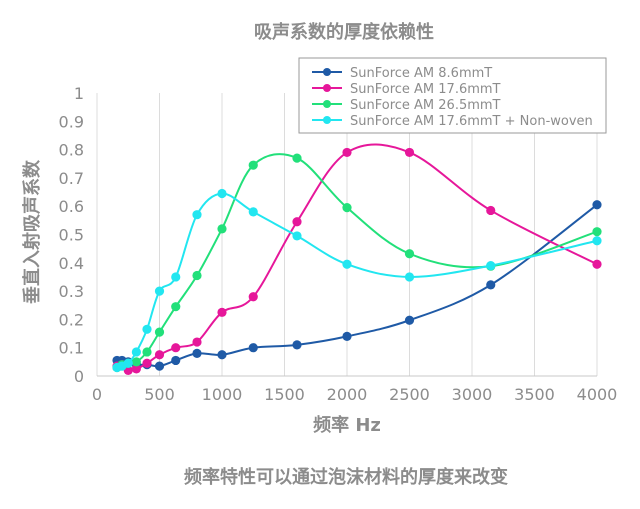 This screenshot has height=509, width=640. What do you see at coordinates (425, 89) in the screenshot?
I see `legend-label-1: SunForce AM 17.6mmT` at bounding box center [425, 89].